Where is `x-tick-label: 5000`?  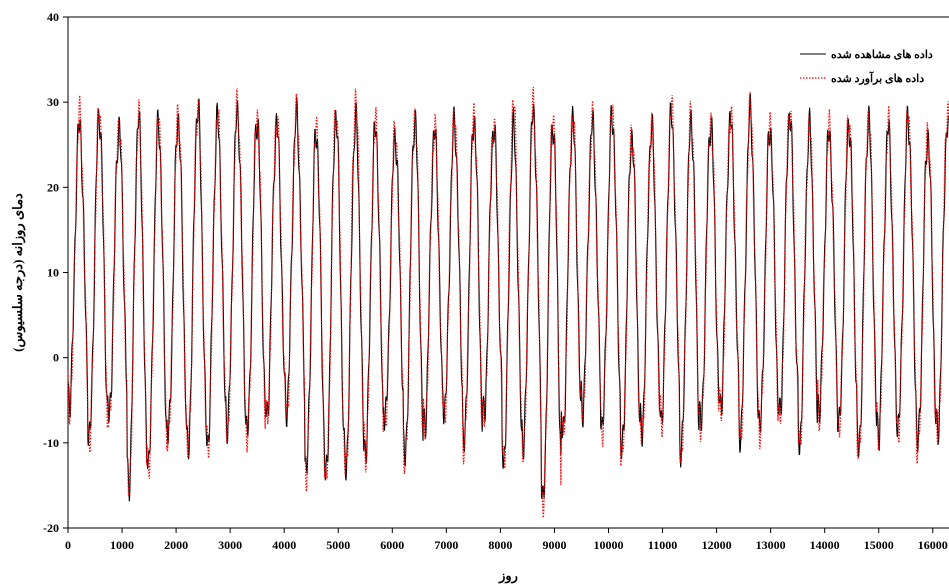 x-tick-label: 5000 is located at coordinates (338, 545).